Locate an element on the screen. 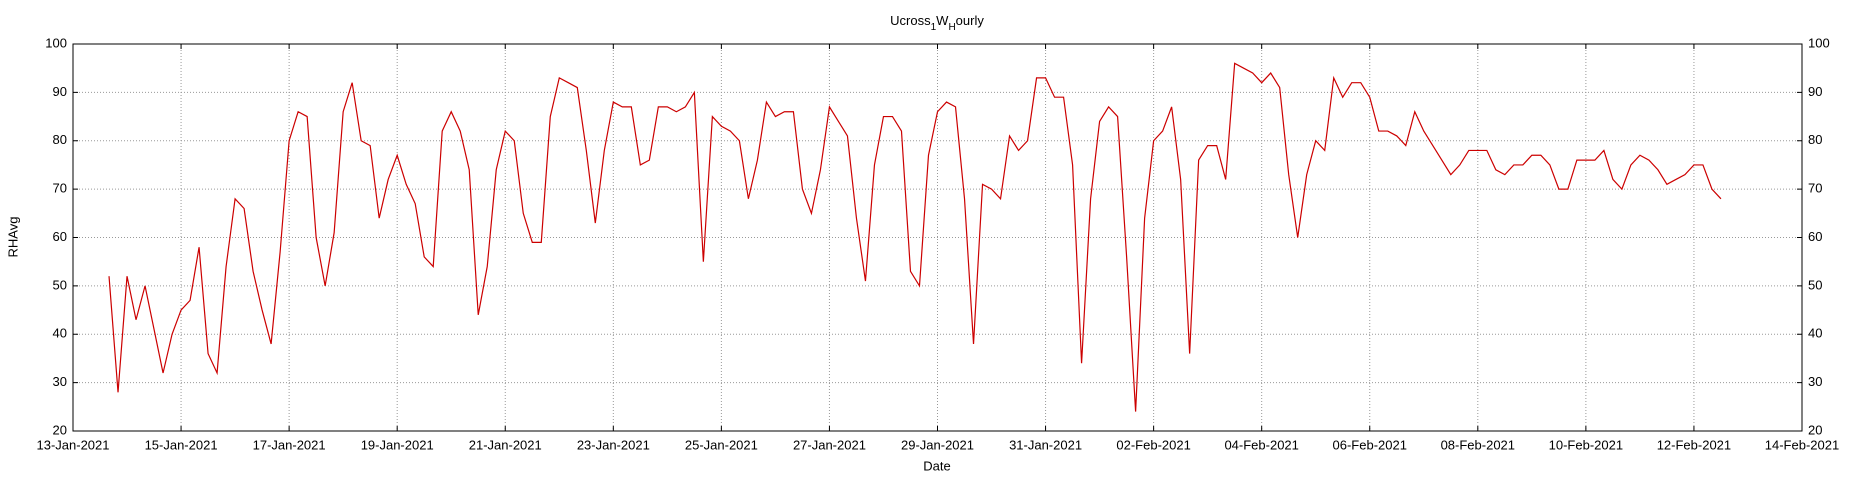  x-tick-label: 17-Jan-2021 is located at coordinates (289, 444).